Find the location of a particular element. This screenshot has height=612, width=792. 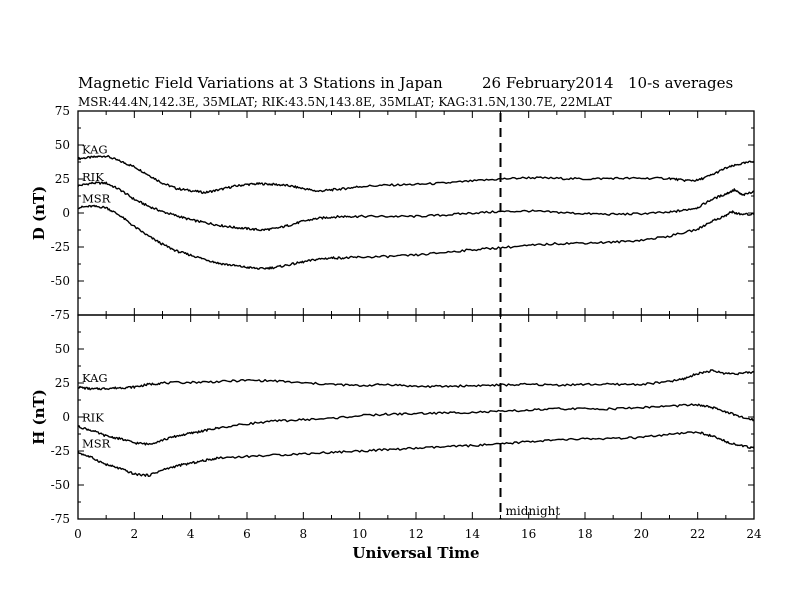

x-tick-label: 10 is located at coordinates (359, 534).